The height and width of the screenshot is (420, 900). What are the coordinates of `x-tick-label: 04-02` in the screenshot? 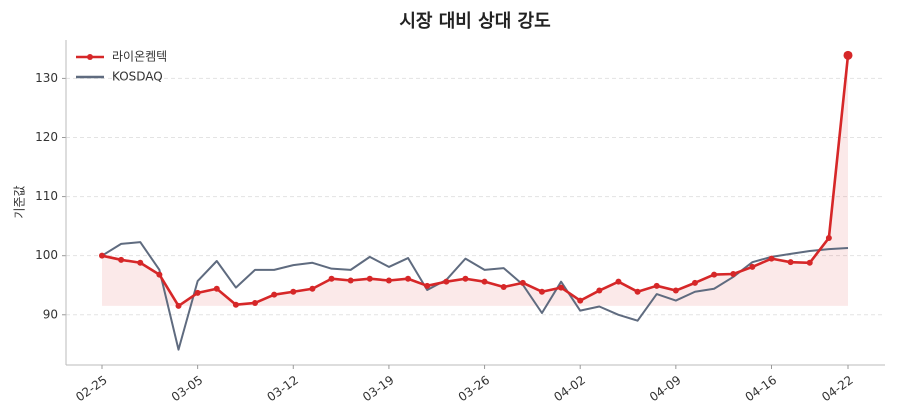 It's located at (569, 388).